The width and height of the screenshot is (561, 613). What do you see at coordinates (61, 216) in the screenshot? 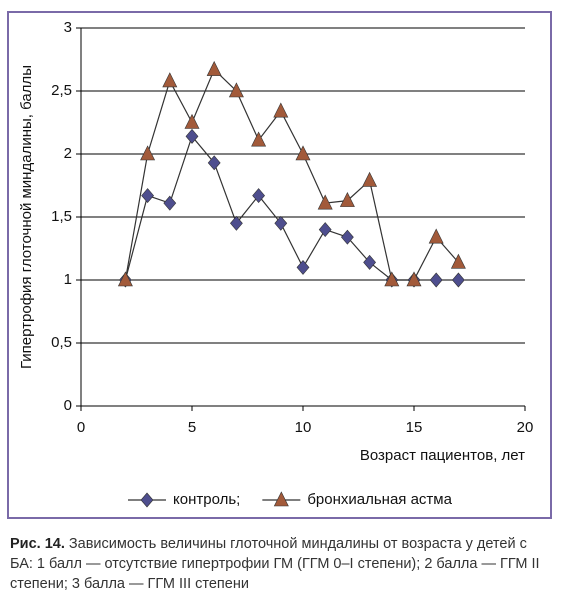
I see `y-tick-label: 1,5` at bounding box center [61, 216].